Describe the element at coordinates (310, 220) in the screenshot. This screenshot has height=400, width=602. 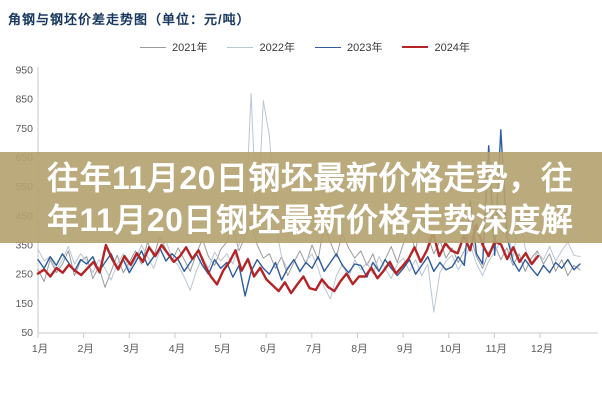
I see `overlay-title-line2: 年11月20日钢坯最新价格走势深度解` at that location.